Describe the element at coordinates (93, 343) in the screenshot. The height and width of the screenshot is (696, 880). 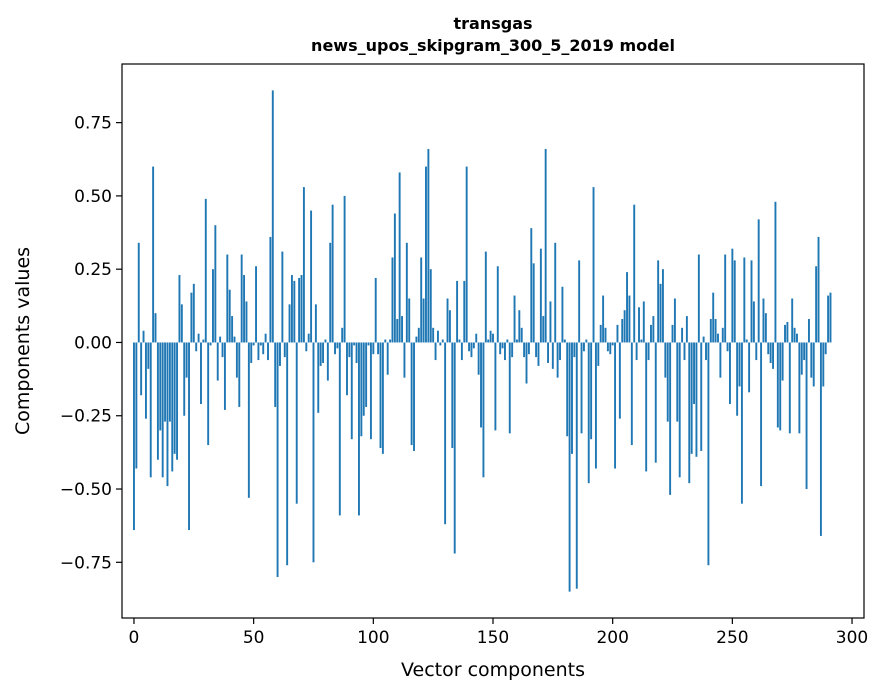
I see `y-tick-label: 0.00` at that location.